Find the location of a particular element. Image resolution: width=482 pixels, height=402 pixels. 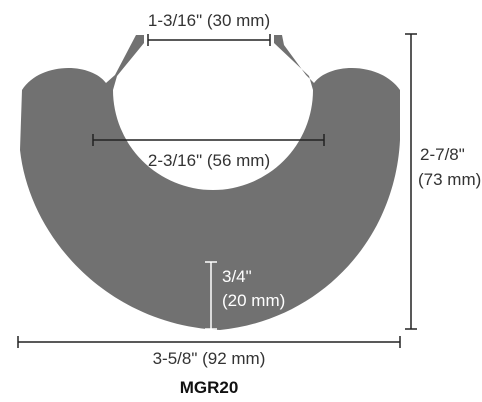

thickness-label-line1: 3/4" is located at coordinates (237, 276).